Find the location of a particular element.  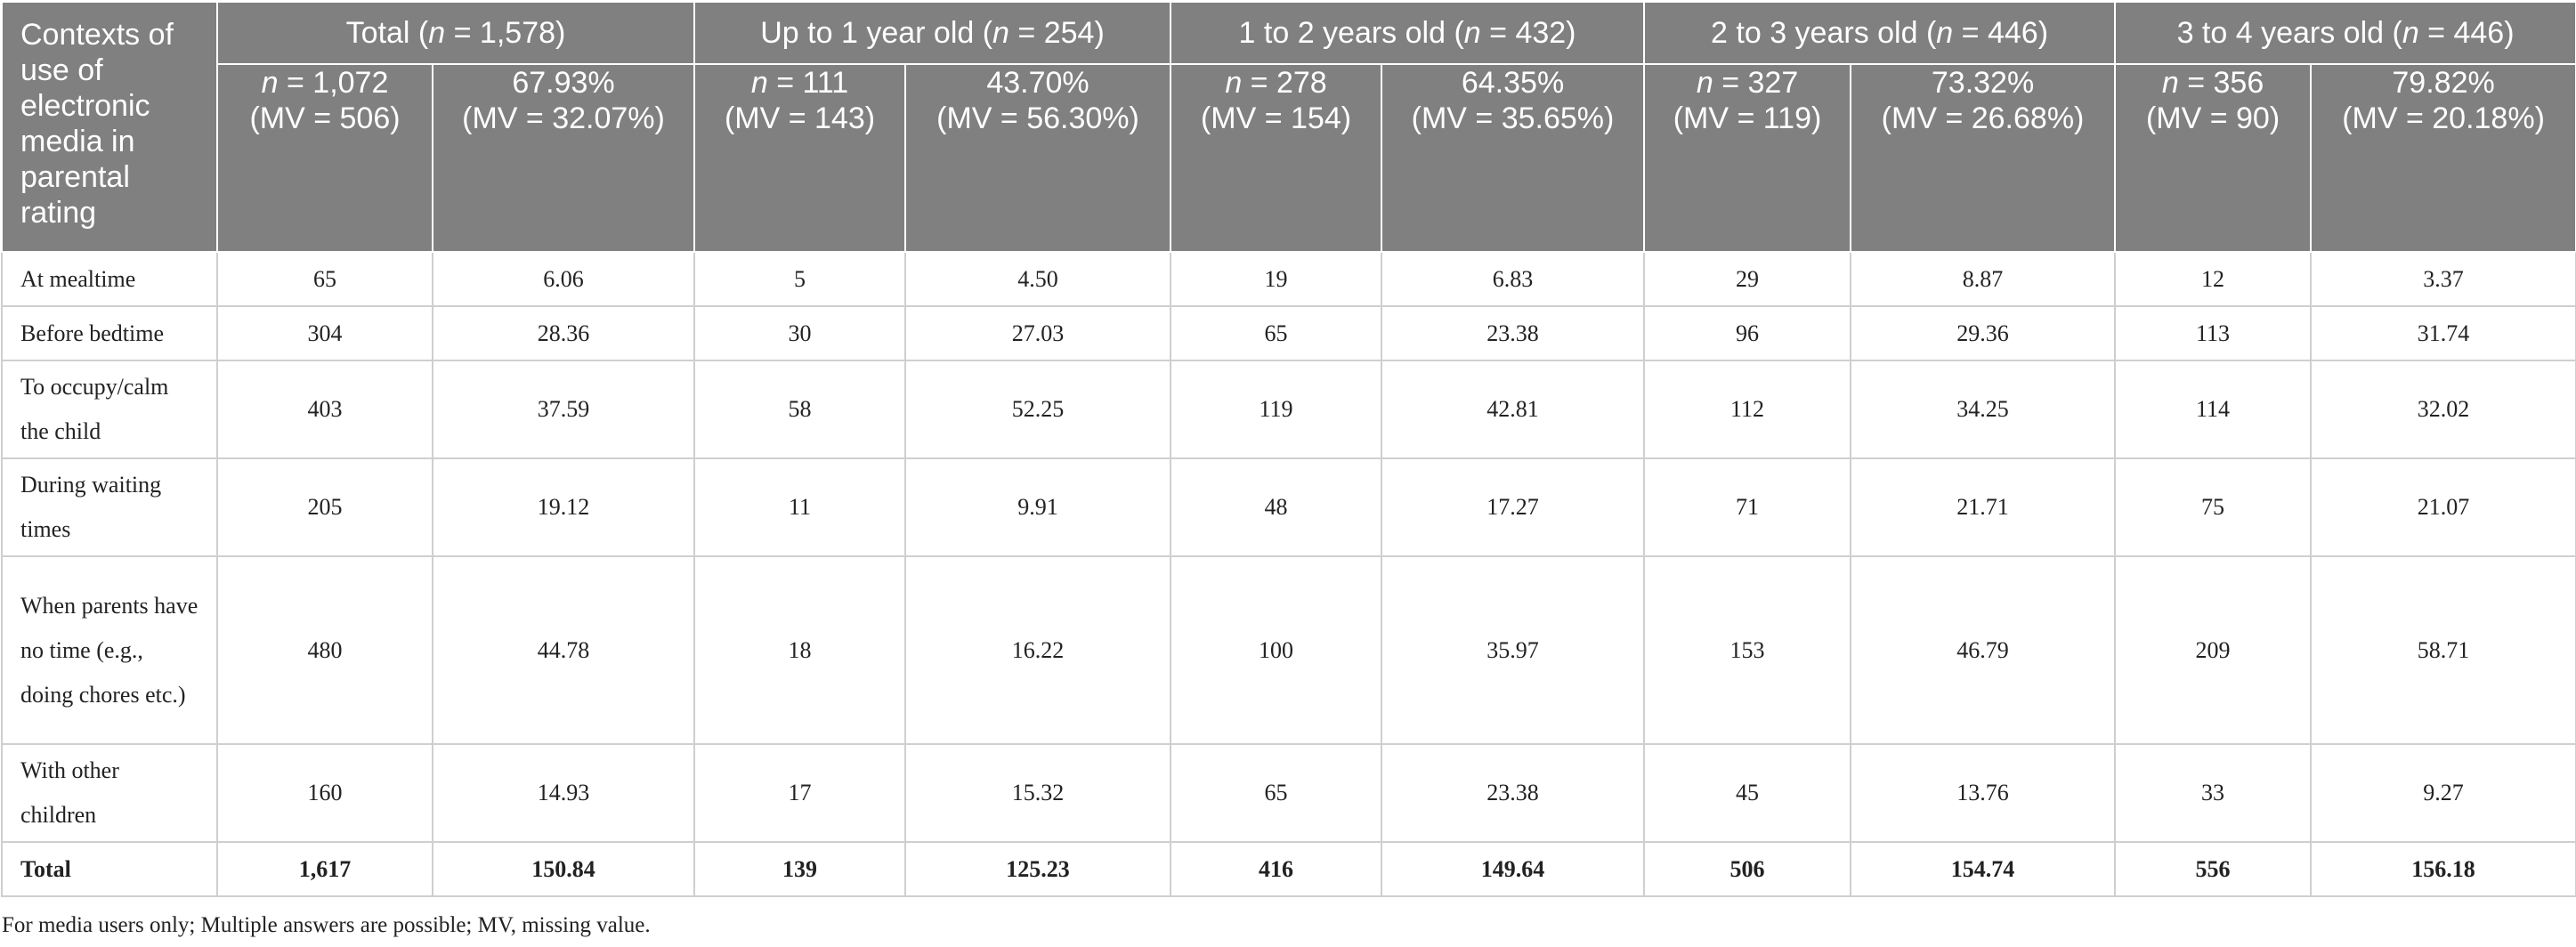

table-cell: 114 is located at coordinates (2213, 409).